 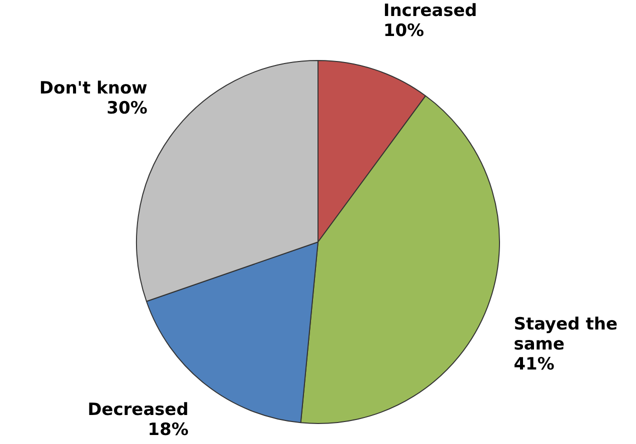 I want to click on data-label: 30%, so click(x=127, y=108).